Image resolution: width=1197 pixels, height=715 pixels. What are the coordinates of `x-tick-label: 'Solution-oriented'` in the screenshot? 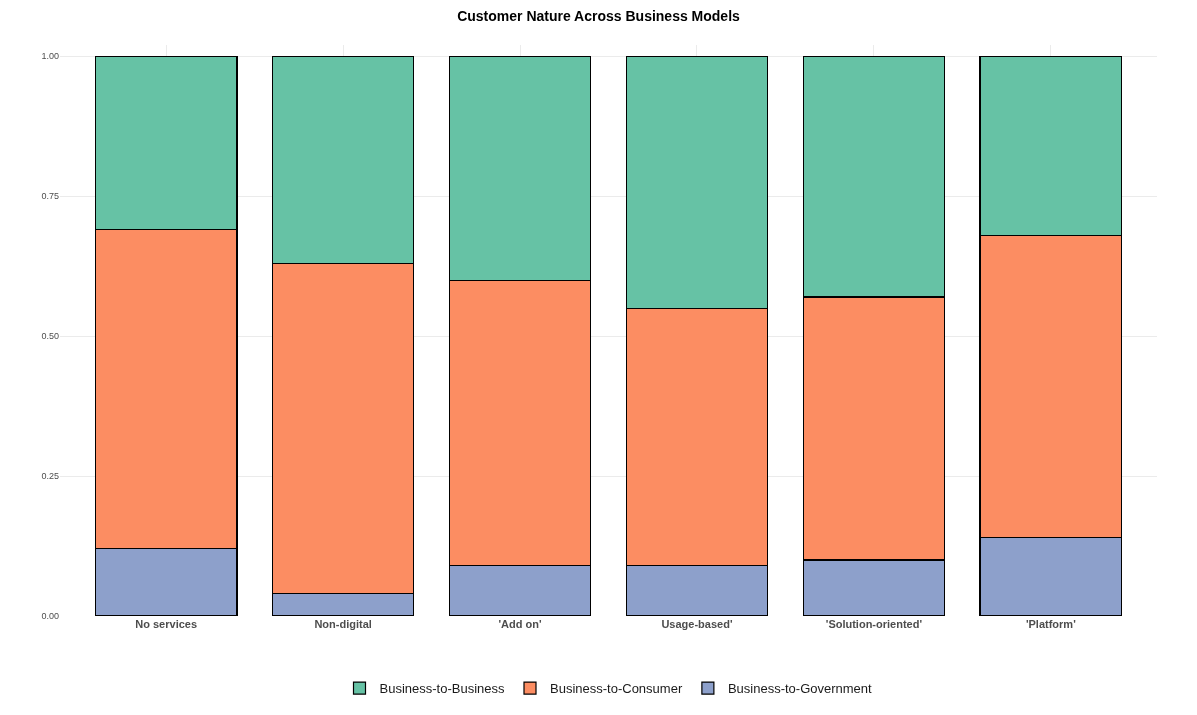 It's located at (874, 624).